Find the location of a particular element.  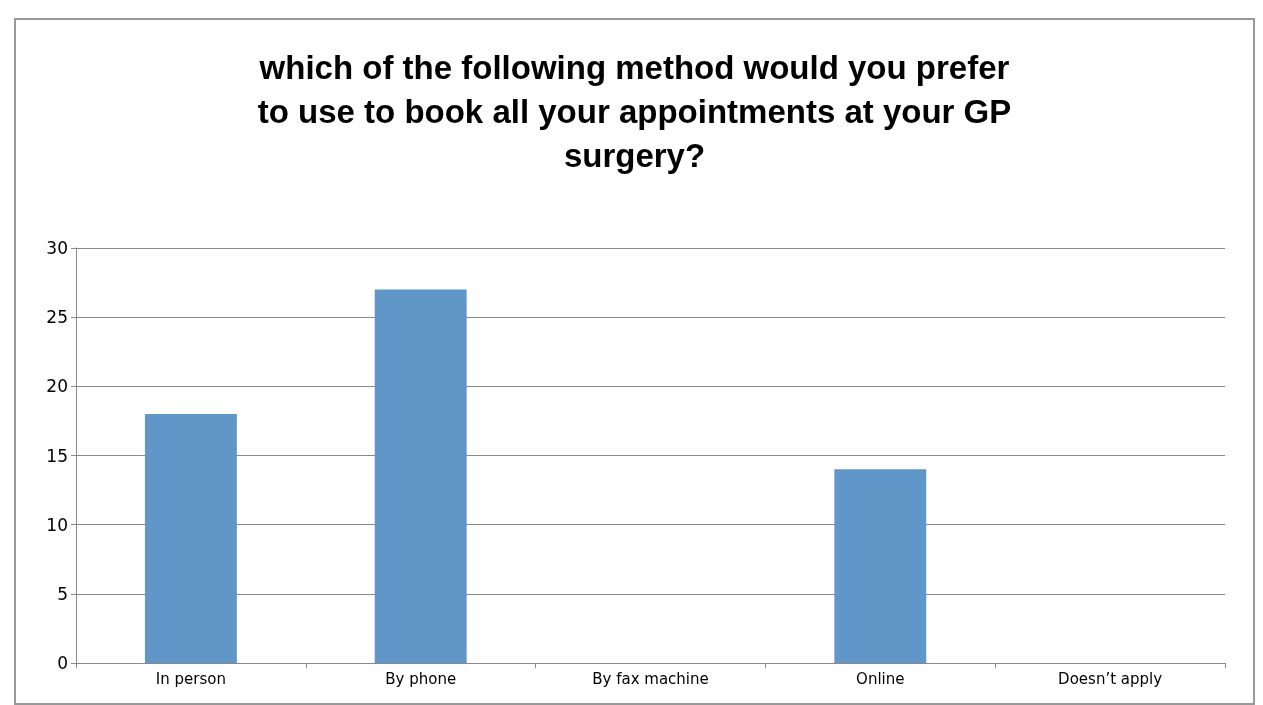

y-tick-label: 15 is located at coordinates (57, 455).